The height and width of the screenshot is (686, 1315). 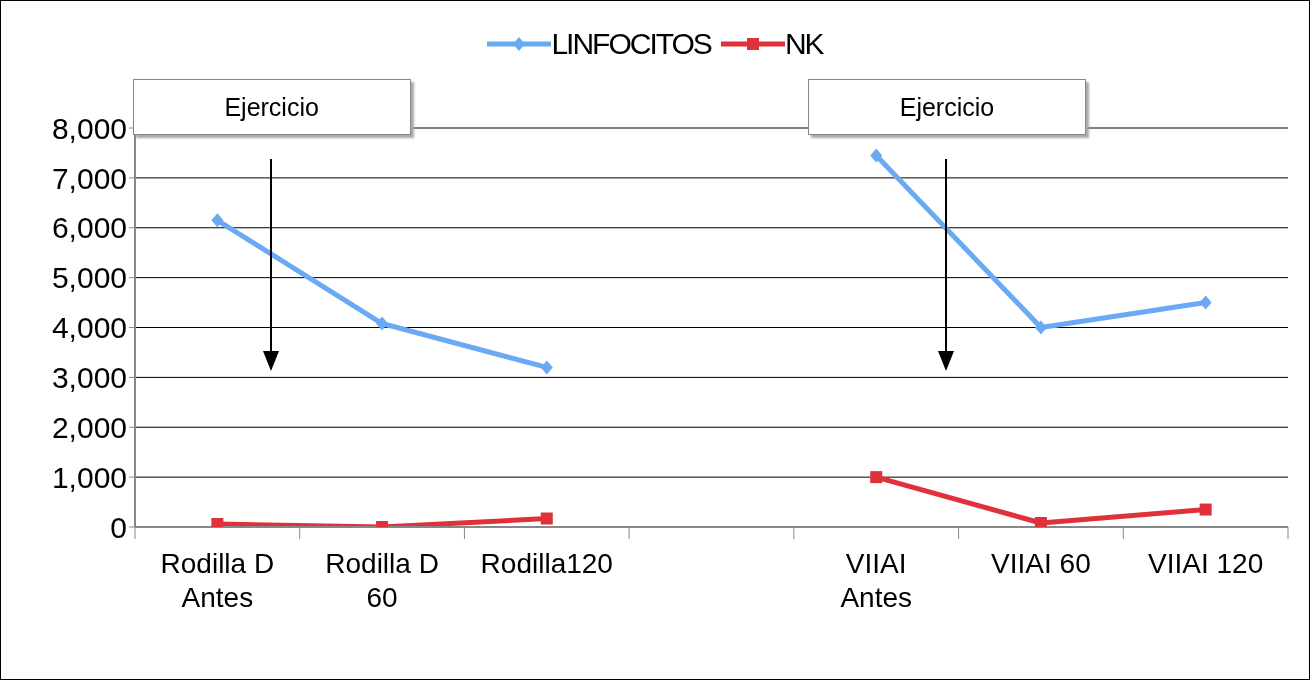 What do you see at coordinates (89, 328) in the screenshot?
I see `y-tick-label: 4,000` at bounding box center [89, 328].